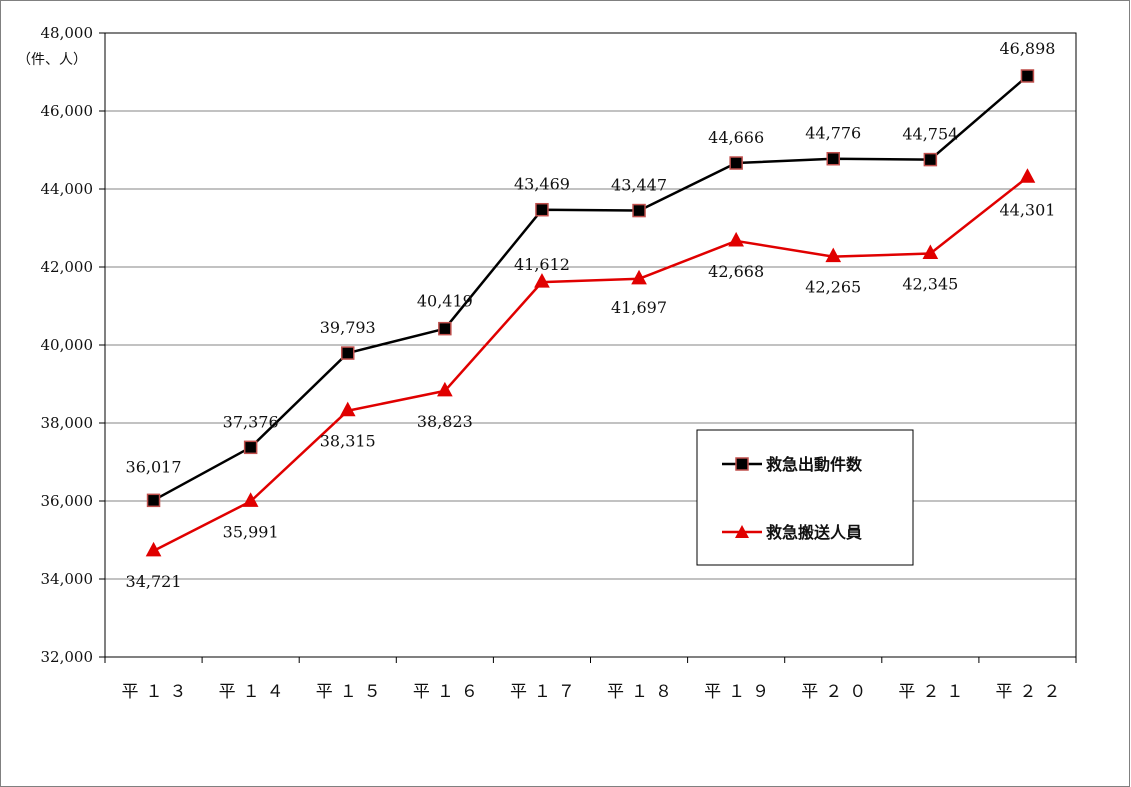 This screenshot has height=787, width=1131. What do you see at coordinates (740, 692) in the screenshot?
I see `x-tick-label: 平１９` at bounding box center [740, 692].